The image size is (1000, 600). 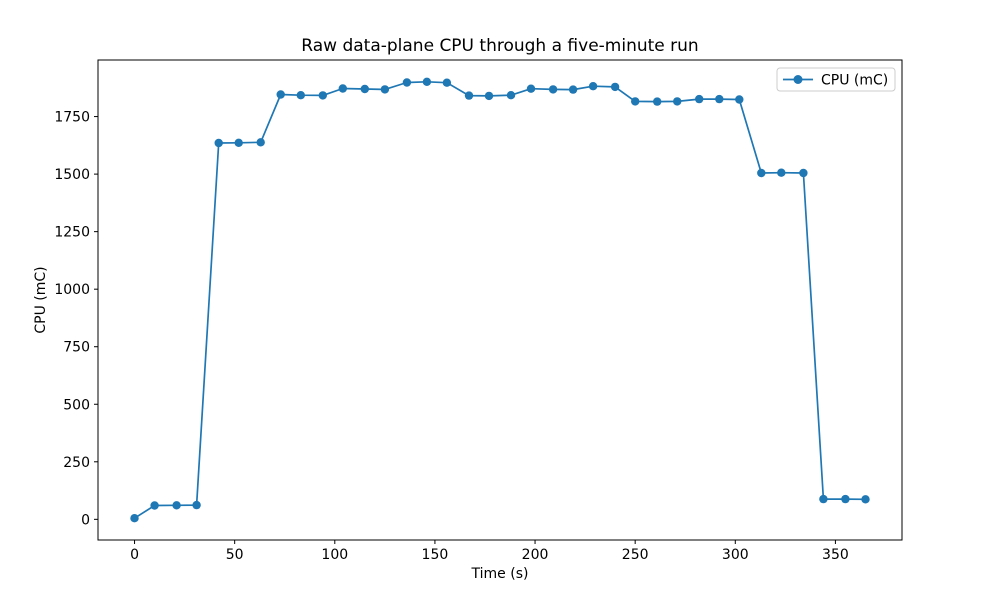 I want to click on x-axis-label: Time (s), so click(x=500, y=574).